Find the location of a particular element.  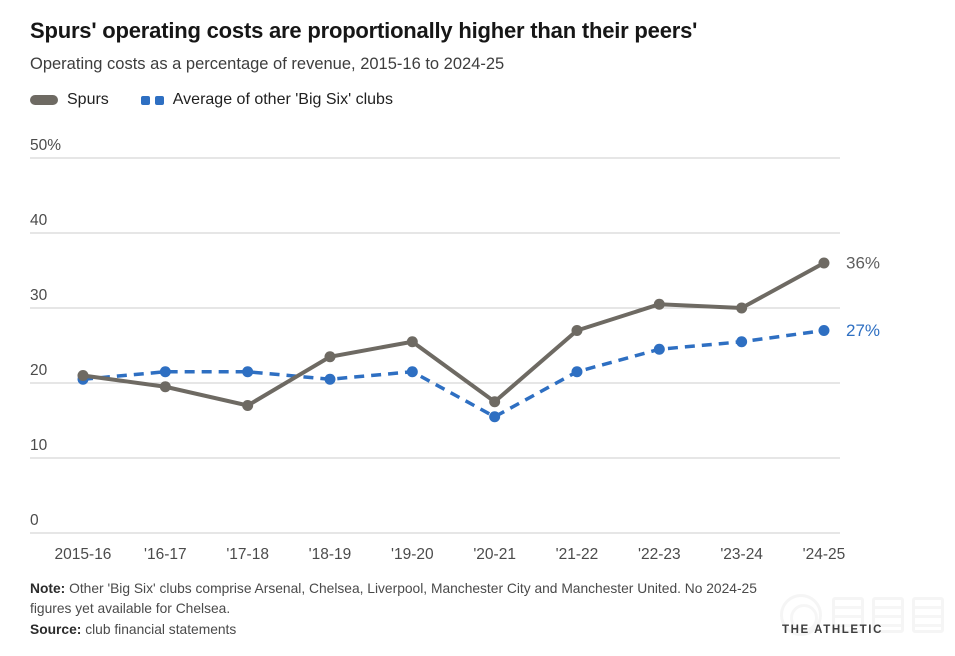

source-label: Source: is located at coordinates (56, 629).